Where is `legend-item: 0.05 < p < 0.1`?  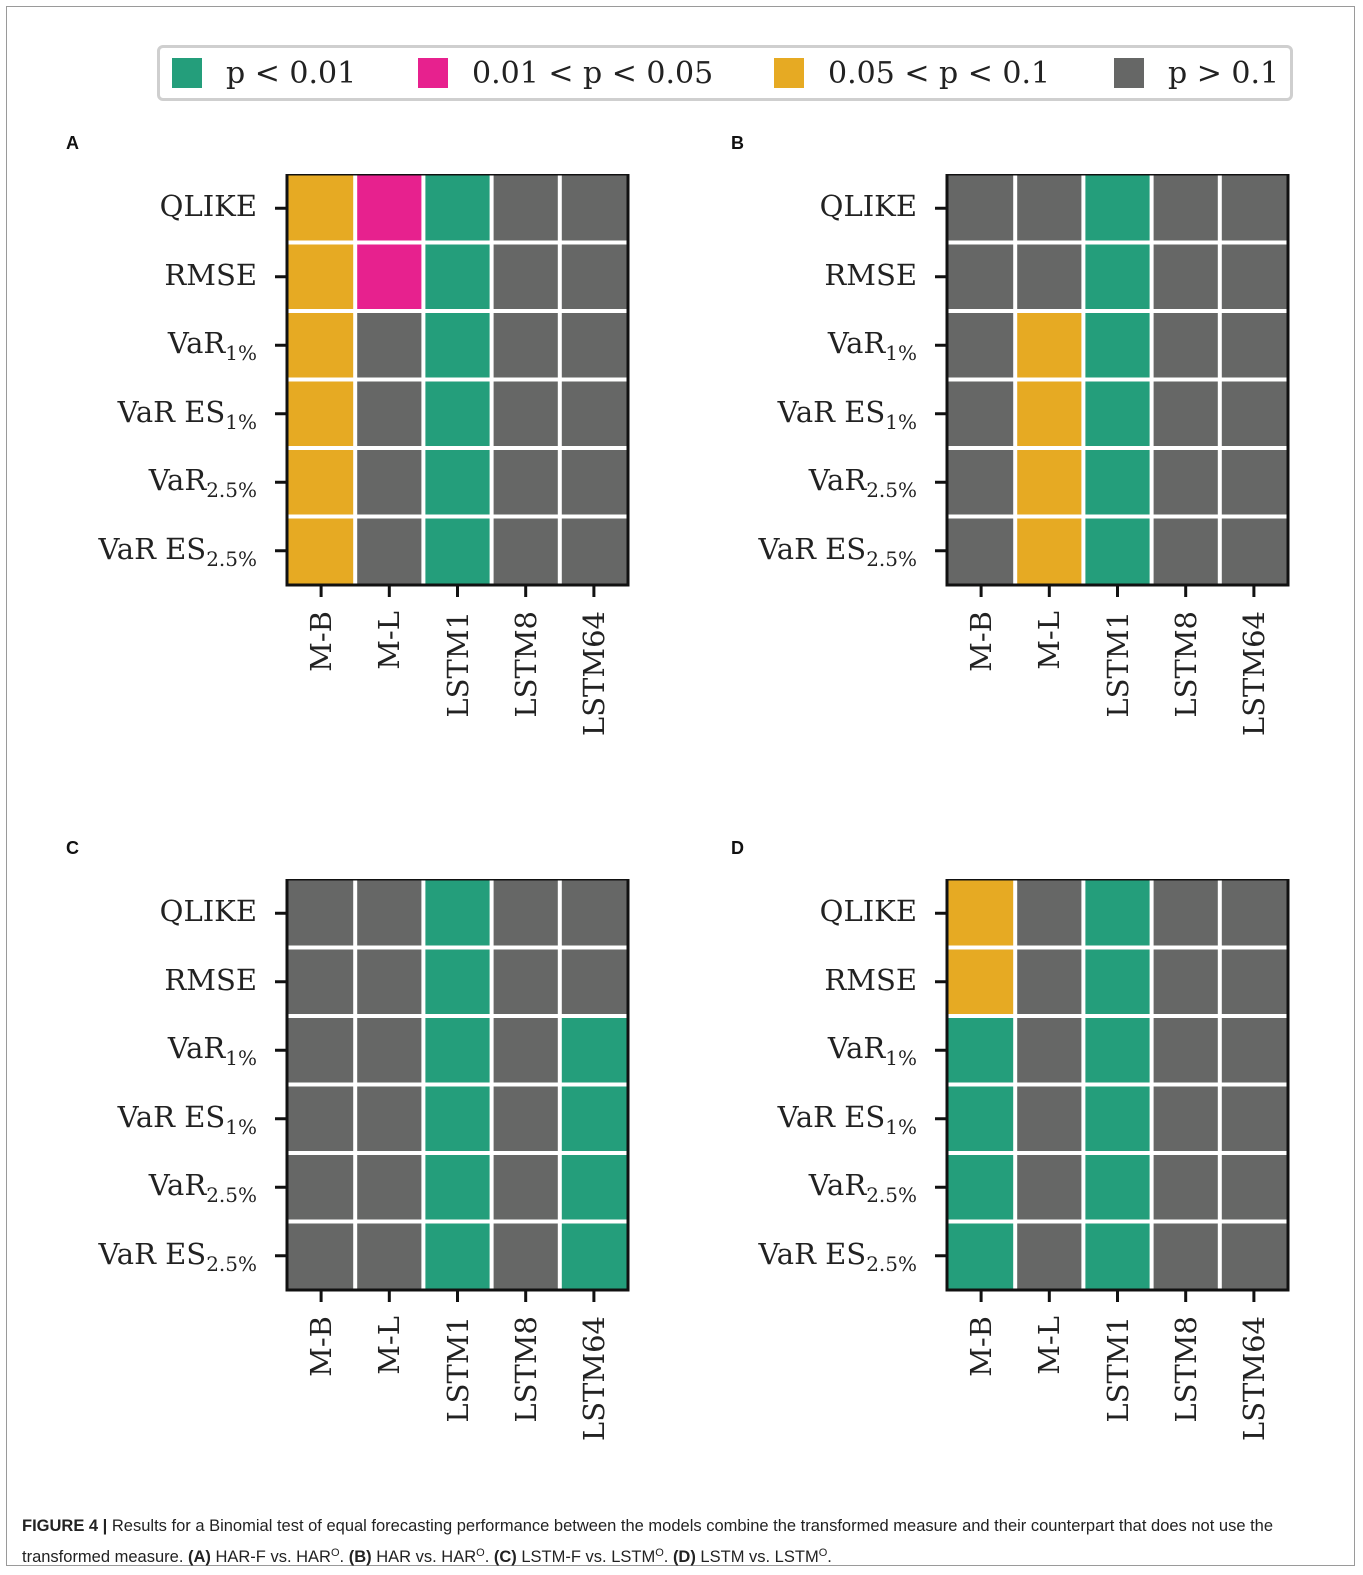 legend-item: 0.05 < p < 0.1 is located at coordinates (912, 73).